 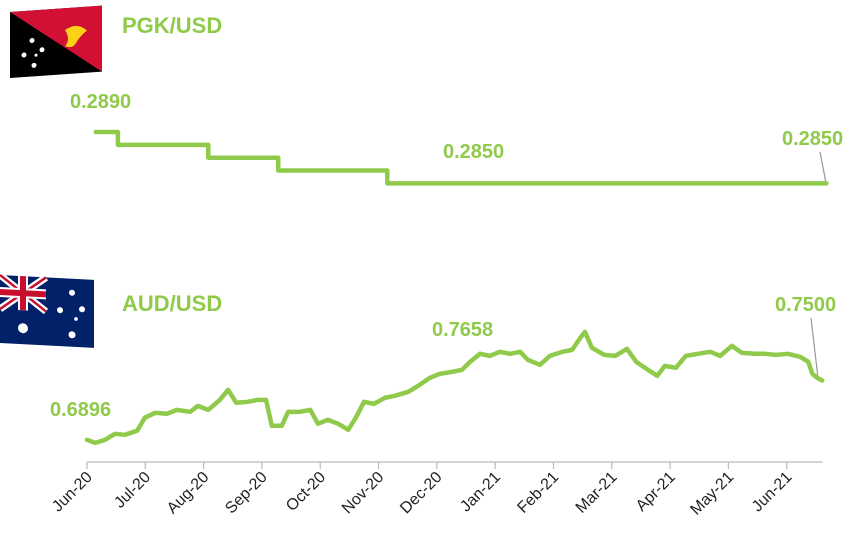 What do you see at coordinates (363, 493) in the screenshot?
I see `x-tick-label: Nov-20` at bounding box center [363, 493].